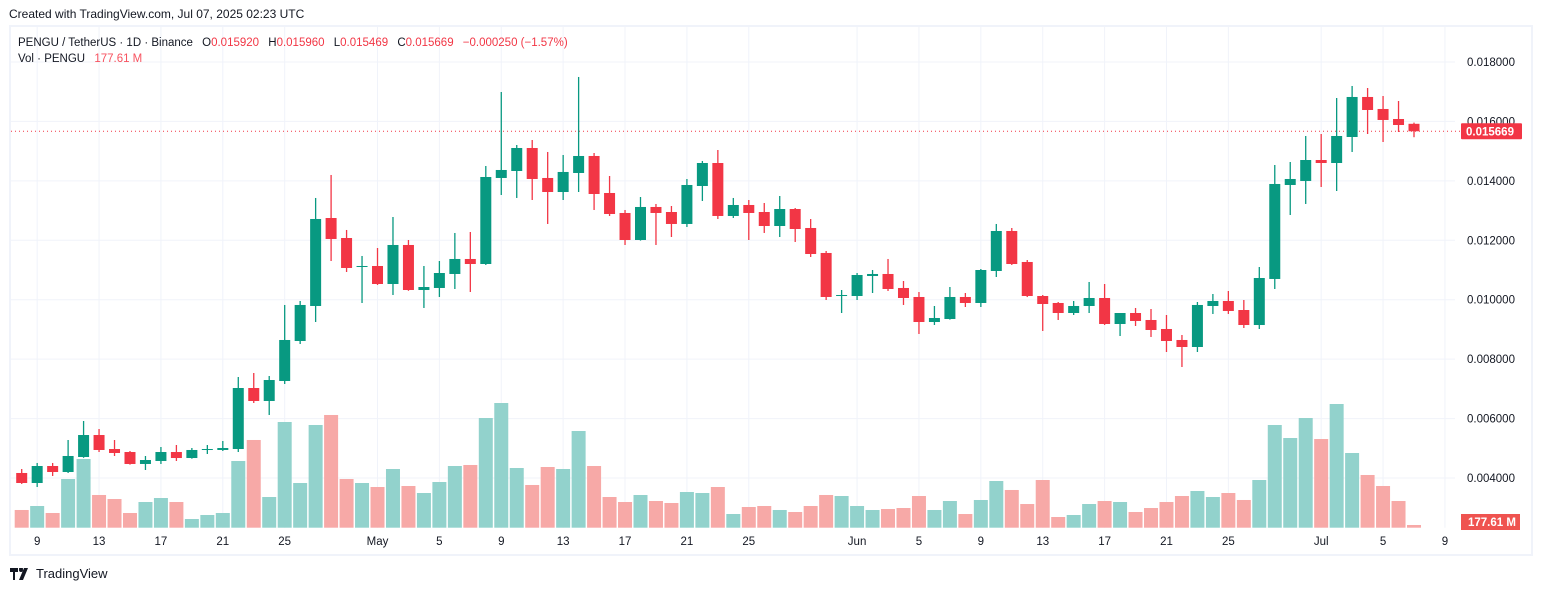  Describe the element at coordinates (52, 59) in the screenshot. I see `volume-label: Vol · PENGU` at that location.